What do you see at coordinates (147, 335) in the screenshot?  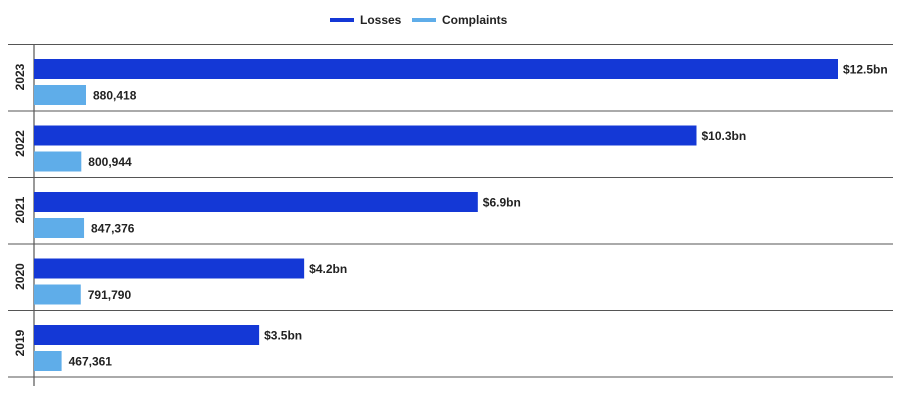 I see `losses-bar-2019` at bounding box center [147, 335].